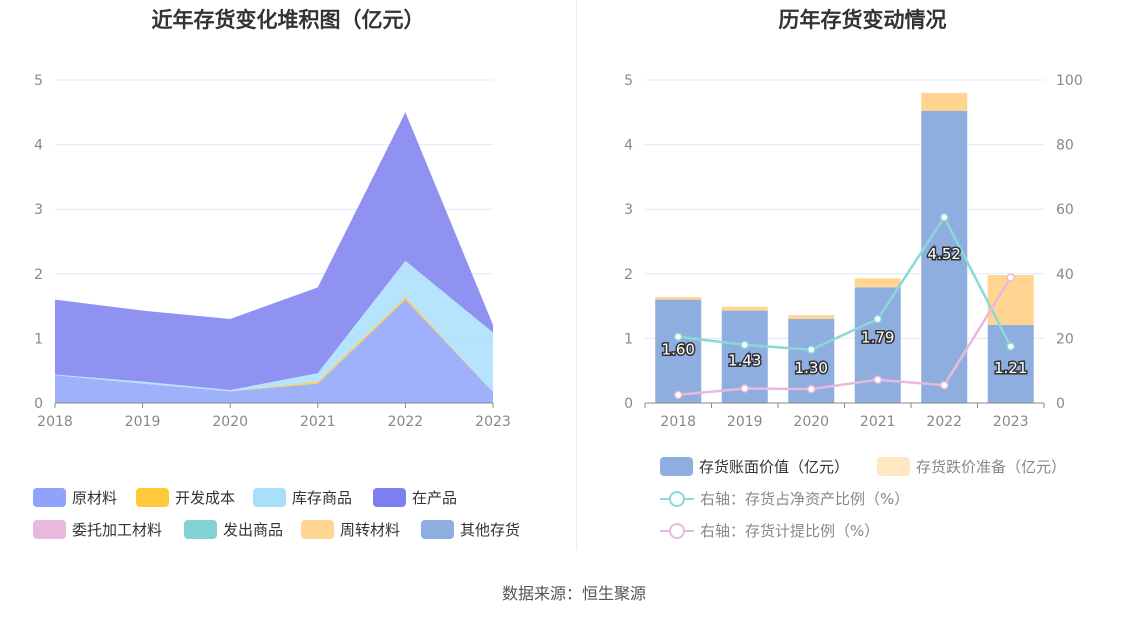 The width and height of the screenshot is (1148, 619). Describe the element at coordinates (205, 498) in the screenshot. I see `legend-label: 开发成本` at that location.